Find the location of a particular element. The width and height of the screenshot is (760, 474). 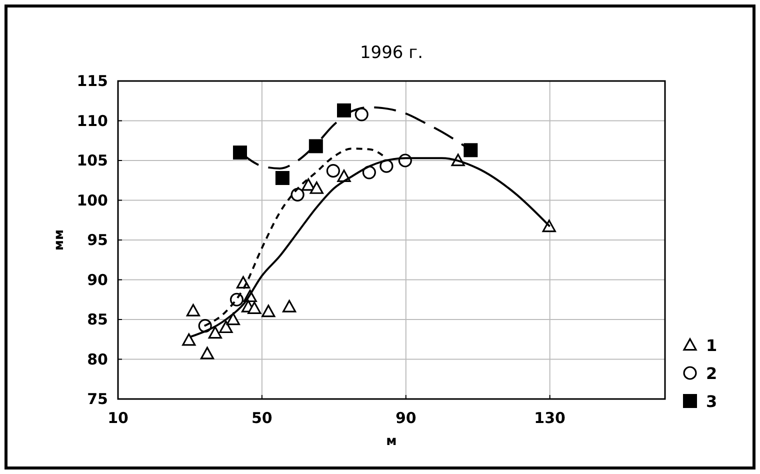

y-axis-title: мм is located at coordinates (59, 240).